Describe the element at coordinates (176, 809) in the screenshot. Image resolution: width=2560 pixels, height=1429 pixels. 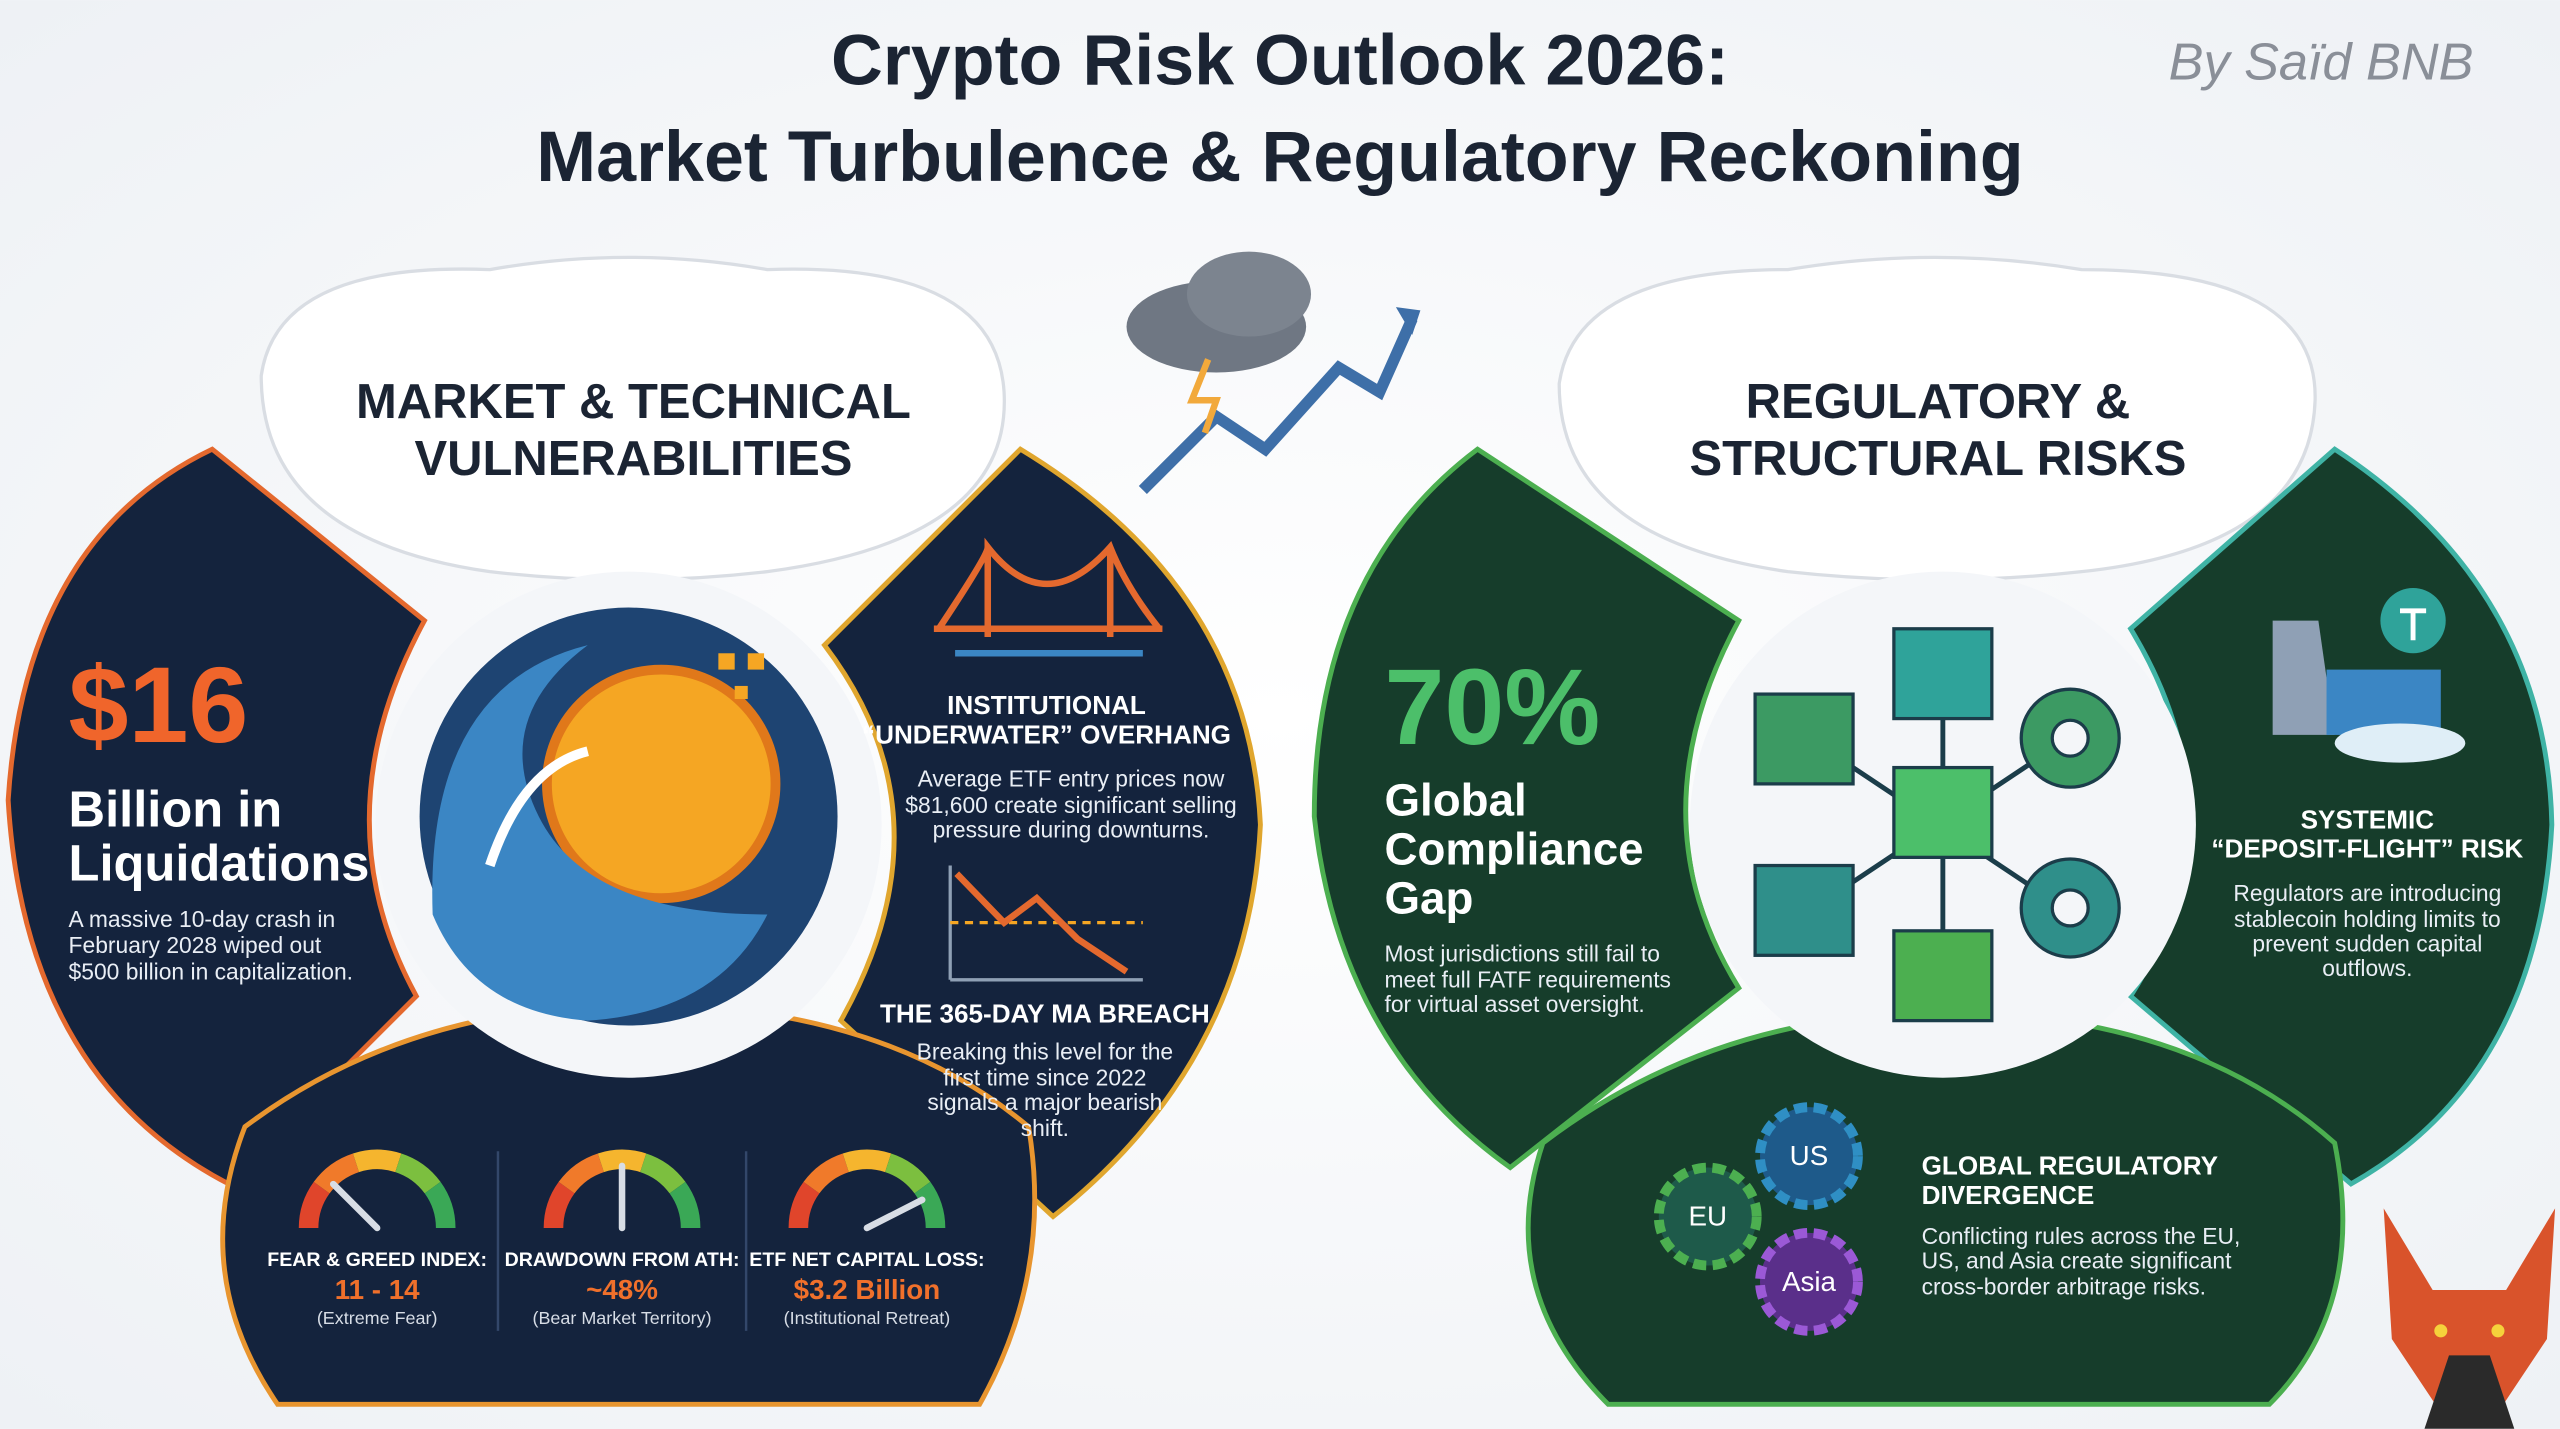
I see `stat-label: Billion in` at that location.